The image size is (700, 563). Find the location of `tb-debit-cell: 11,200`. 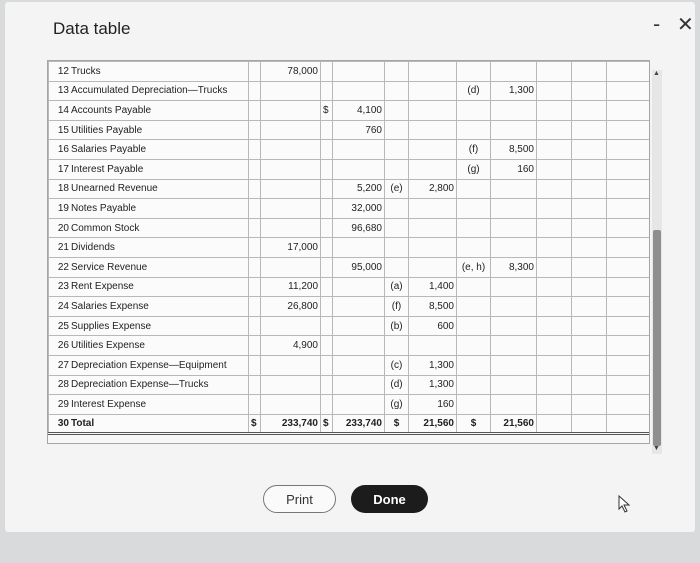

tb-debit-cell: 11,200 is located at coordinates (290, 287).